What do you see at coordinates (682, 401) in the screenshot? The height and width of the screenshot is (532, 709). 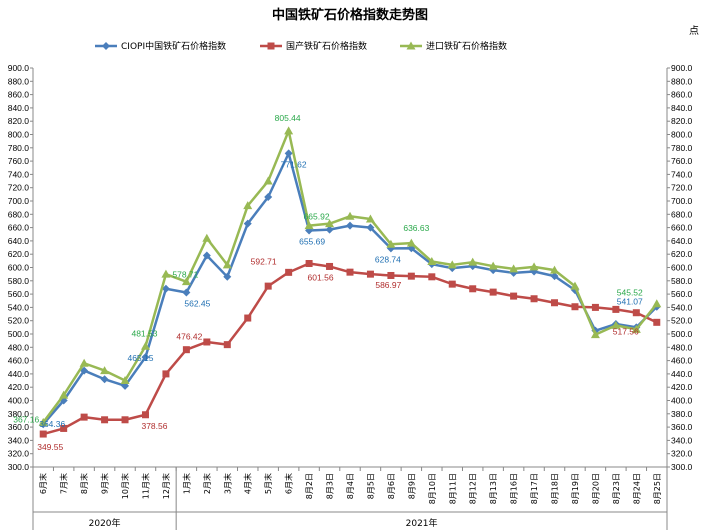 I see `y-tick-label: 400.0` at bounding box center [682, 401].